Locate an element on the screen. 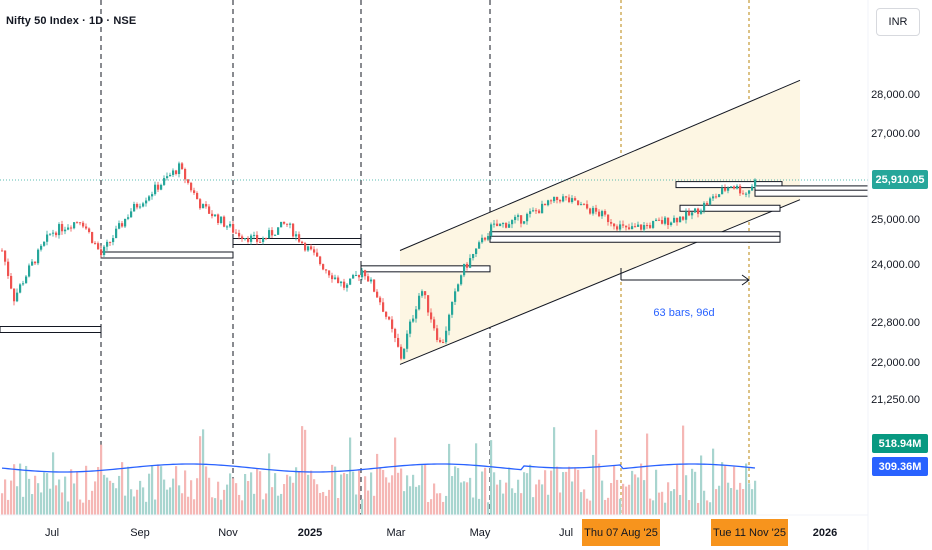  date-range-measure is located at coordinates (685, 277).